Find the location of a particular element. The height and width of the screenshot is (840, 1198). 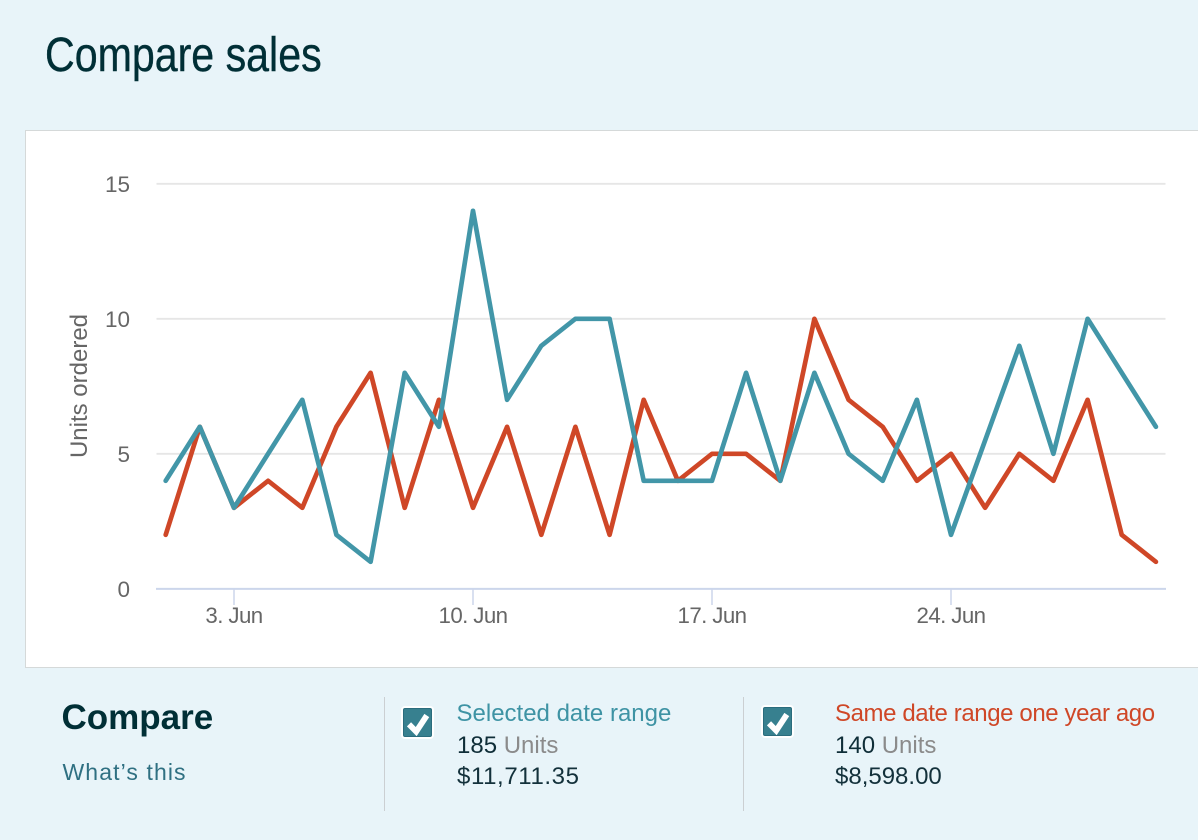

svg-text: 10 is located at coordinates (117, 319).